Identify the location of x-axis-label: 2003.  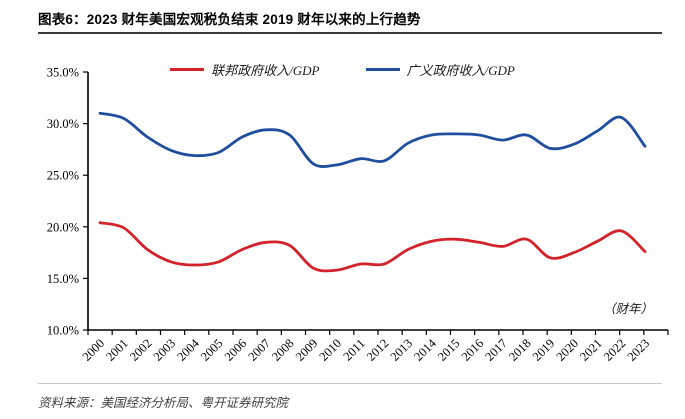
(165, 350).